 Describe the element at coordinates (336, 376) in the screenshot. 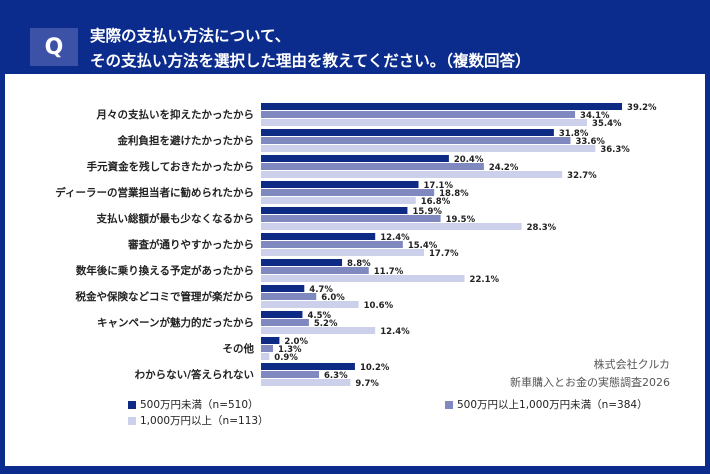

I see `data-label: 6.3%` at that location.